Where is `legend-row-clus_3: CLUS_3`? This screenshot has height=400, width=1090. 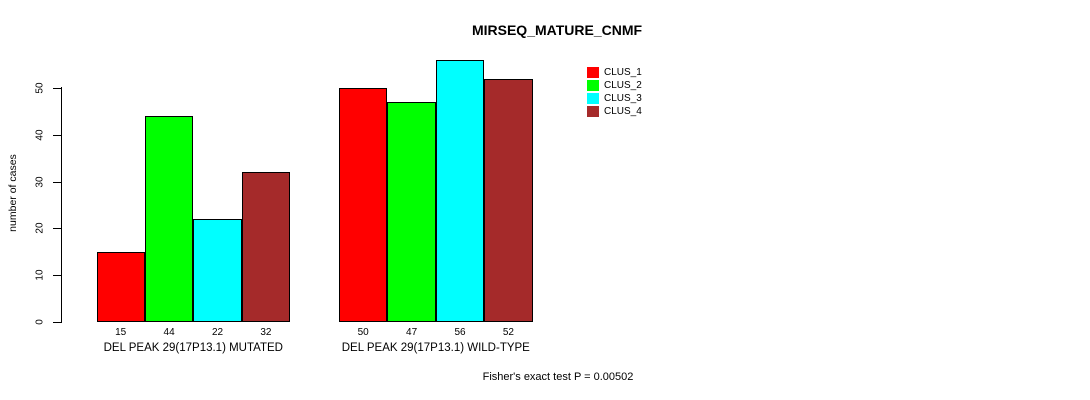 legend-row-clus_3: CLUS_3 is located at coordinates (614, 98).